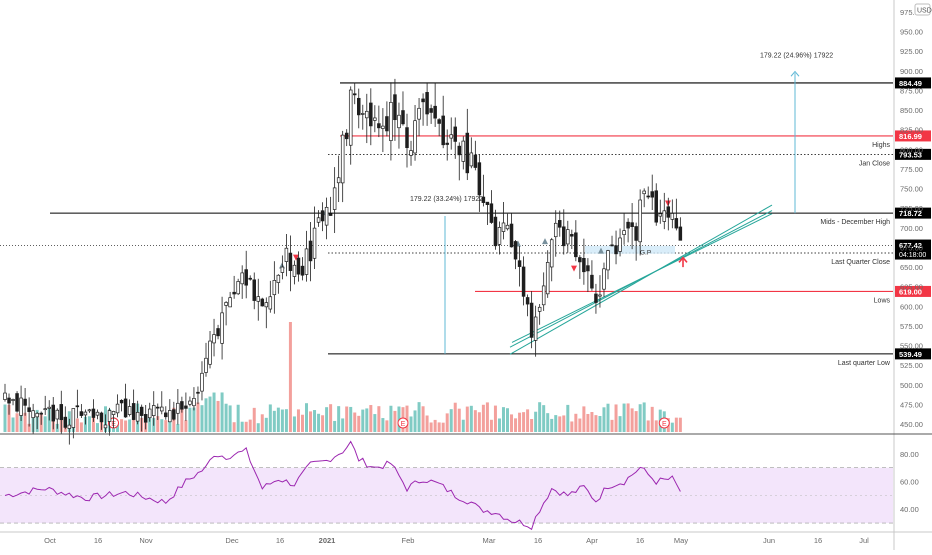 The image size is (932, 555). Describe the element at coordinates (924, 11) in the screenshot. I see `currency-label: USD` at that location.